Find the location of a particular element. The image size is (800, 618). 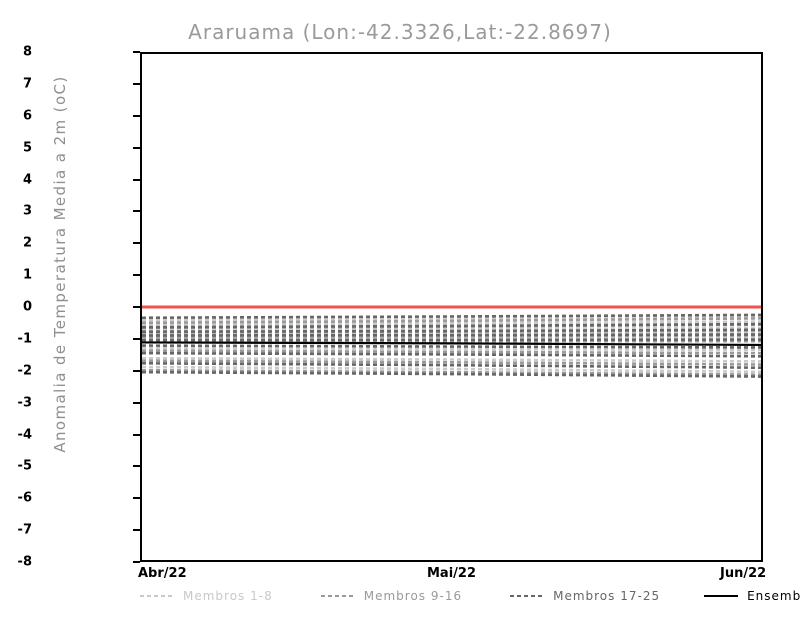

y-tick-label: 3 is located at coordinates (27, 211).